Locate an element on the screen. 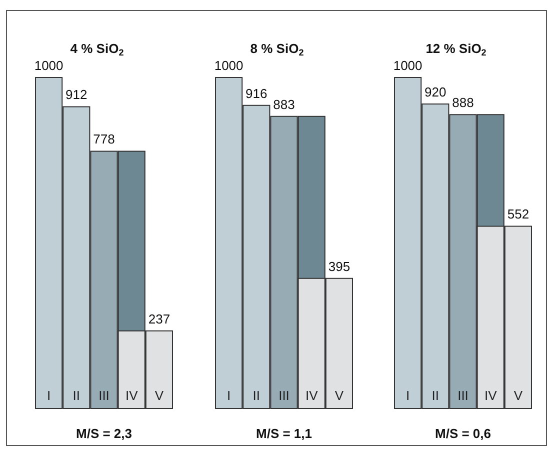 Image resolution: width=556 pixels, height=452 pixels. data-label: 920 is located at coordinates (435, 92).